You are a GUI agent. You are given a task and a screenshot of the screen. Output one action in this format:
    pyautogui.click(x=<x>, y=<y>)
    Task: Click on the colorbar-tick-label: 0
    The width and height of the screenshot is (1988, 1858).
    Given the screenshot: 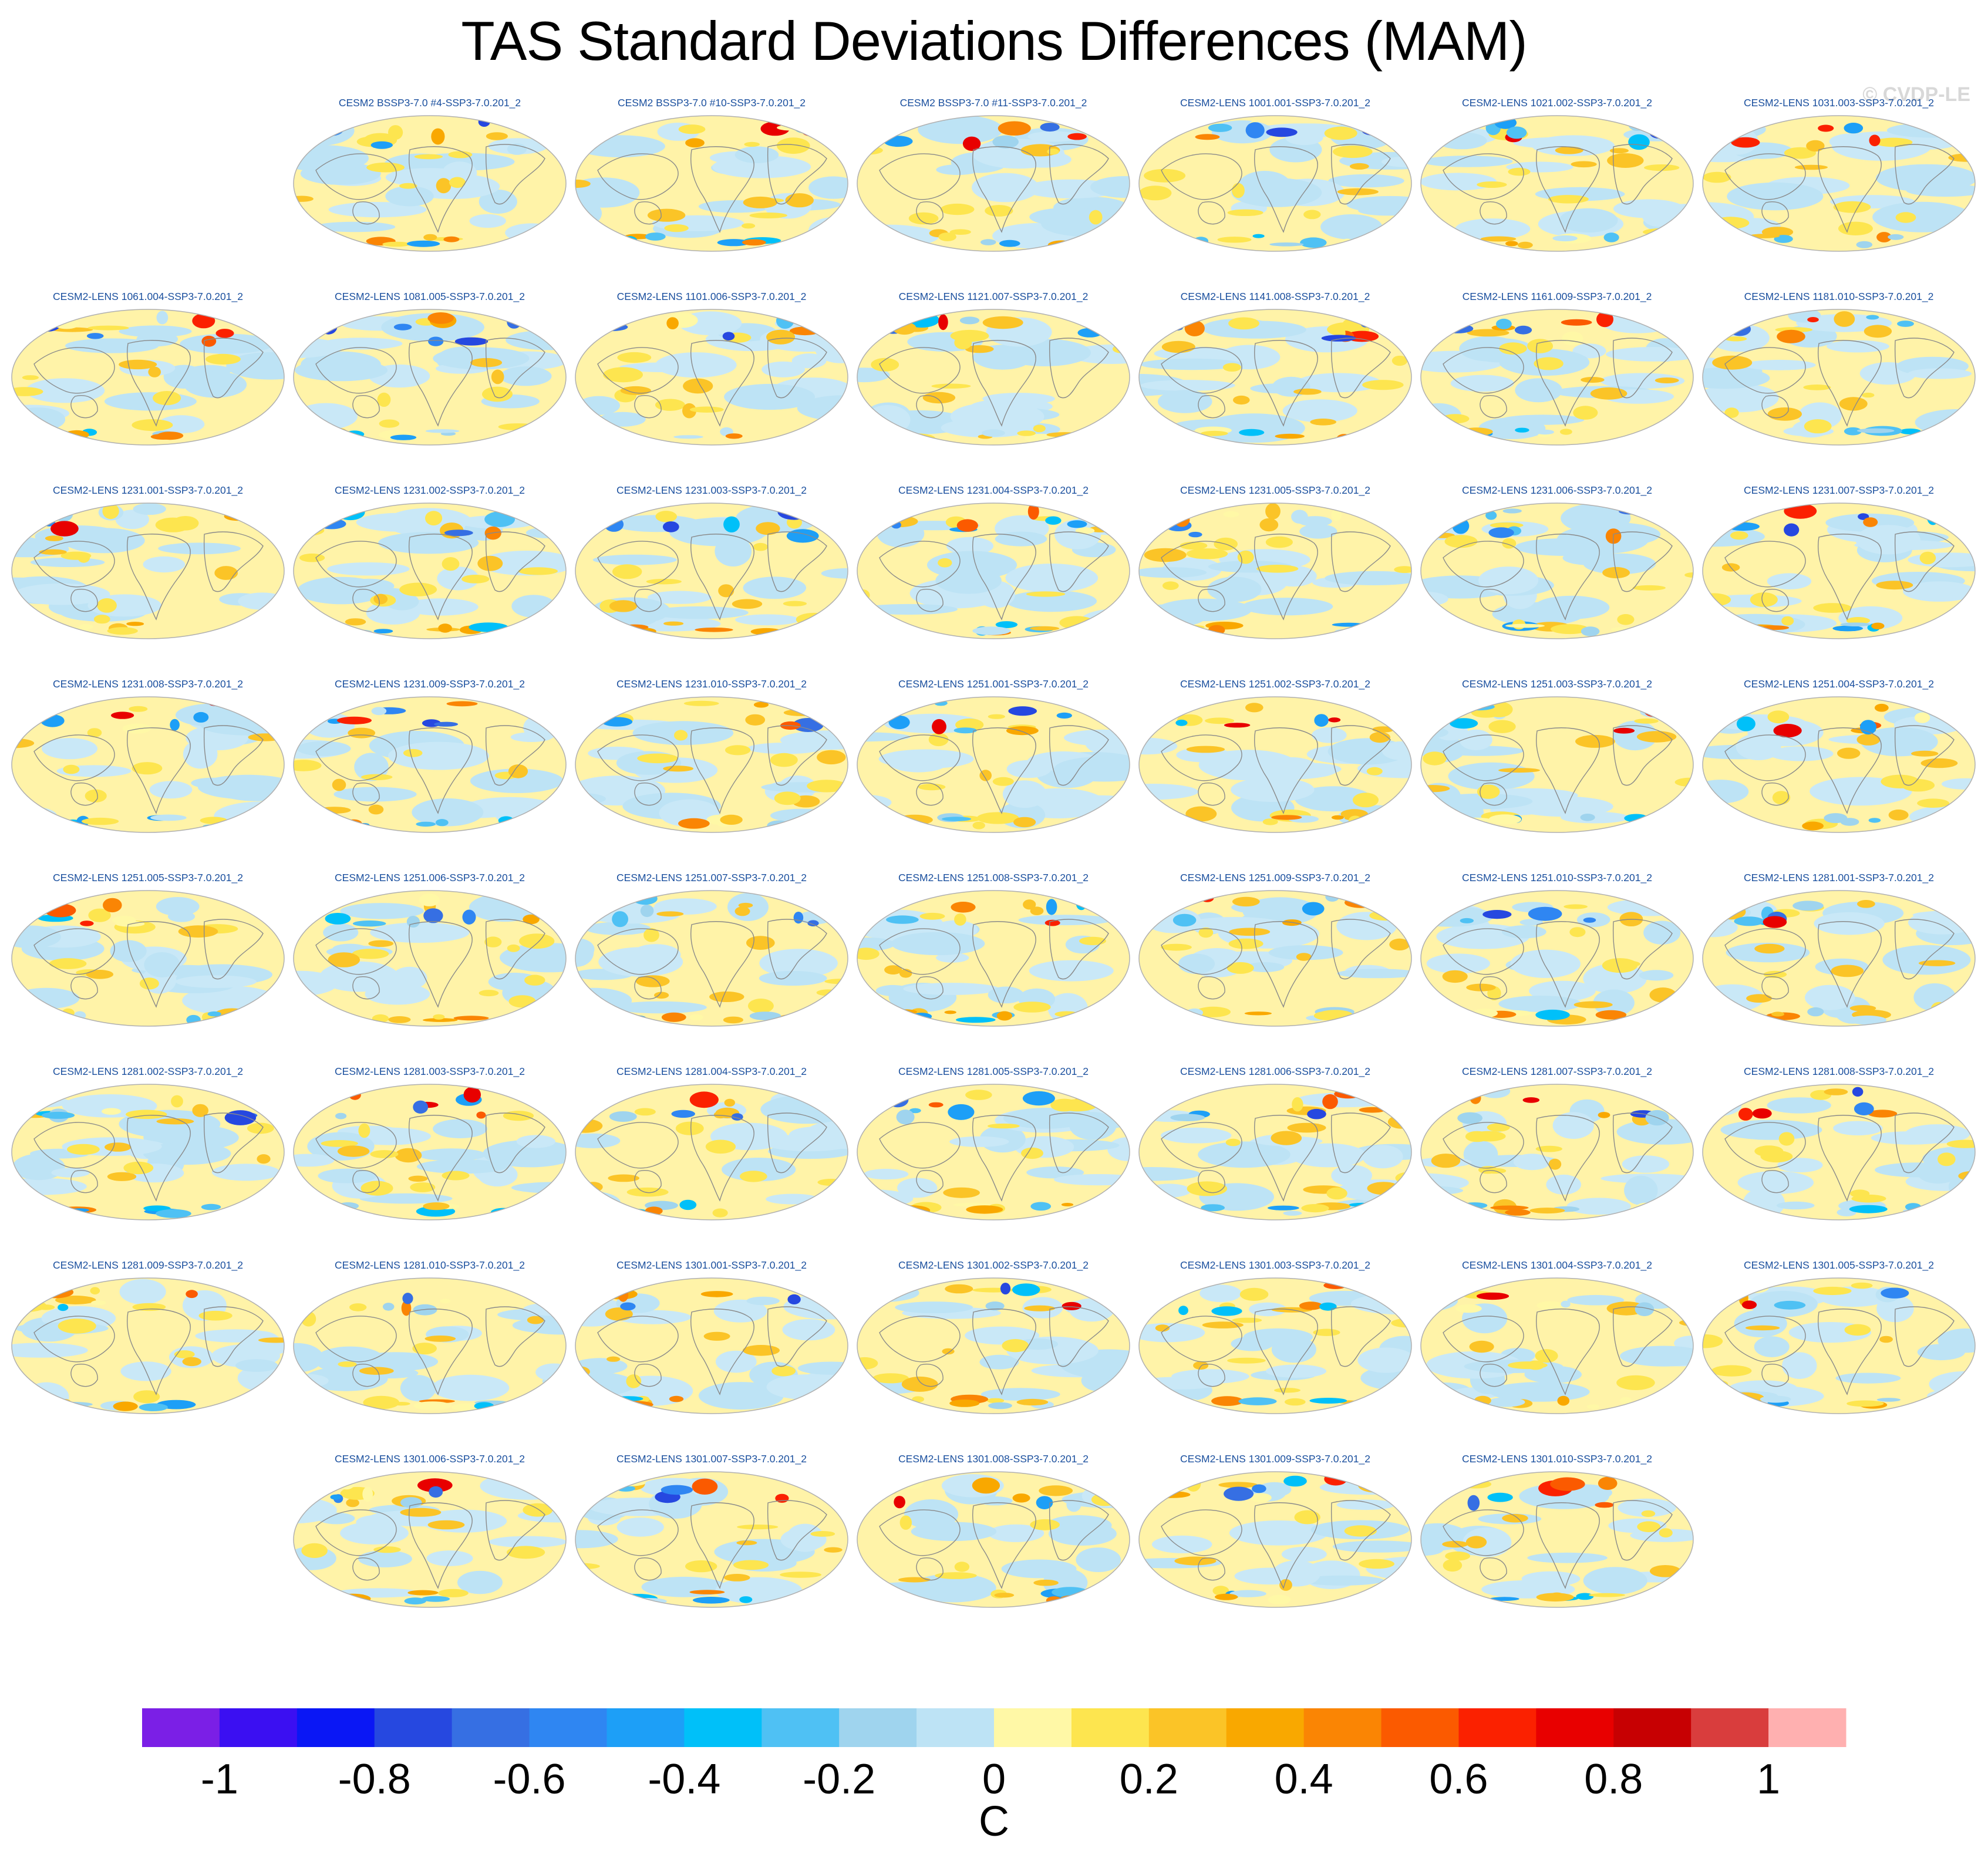 What is the action you would take?
    pyautogui.click(x=994, y=1780)
    